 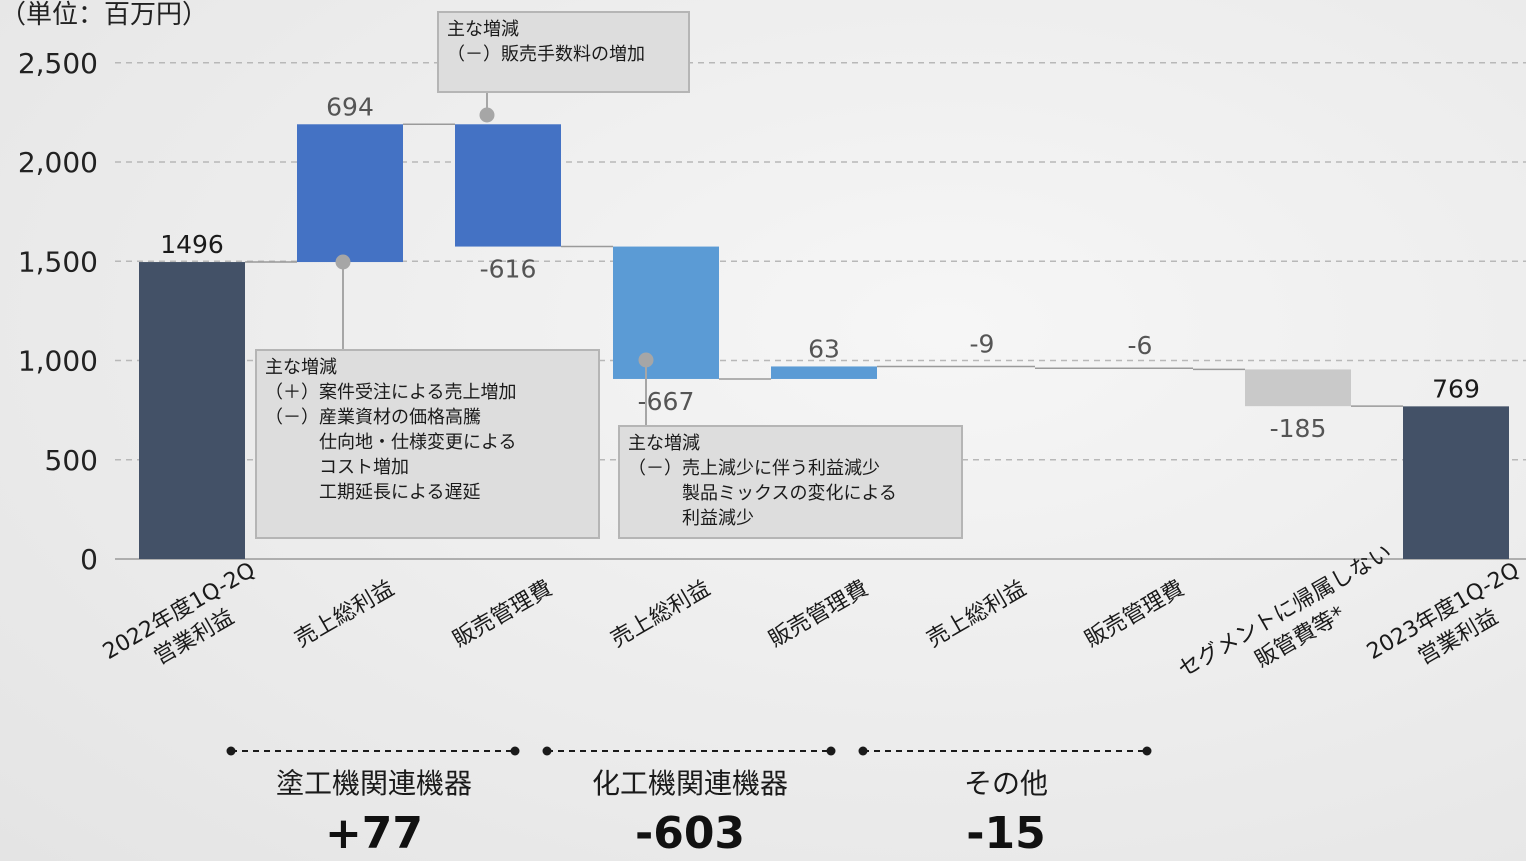 What do you see at coordinates (373, 417) in the screenshot?
I see `note-line: （－）産業資材の価格高騰` at bounding box center [373, 417].